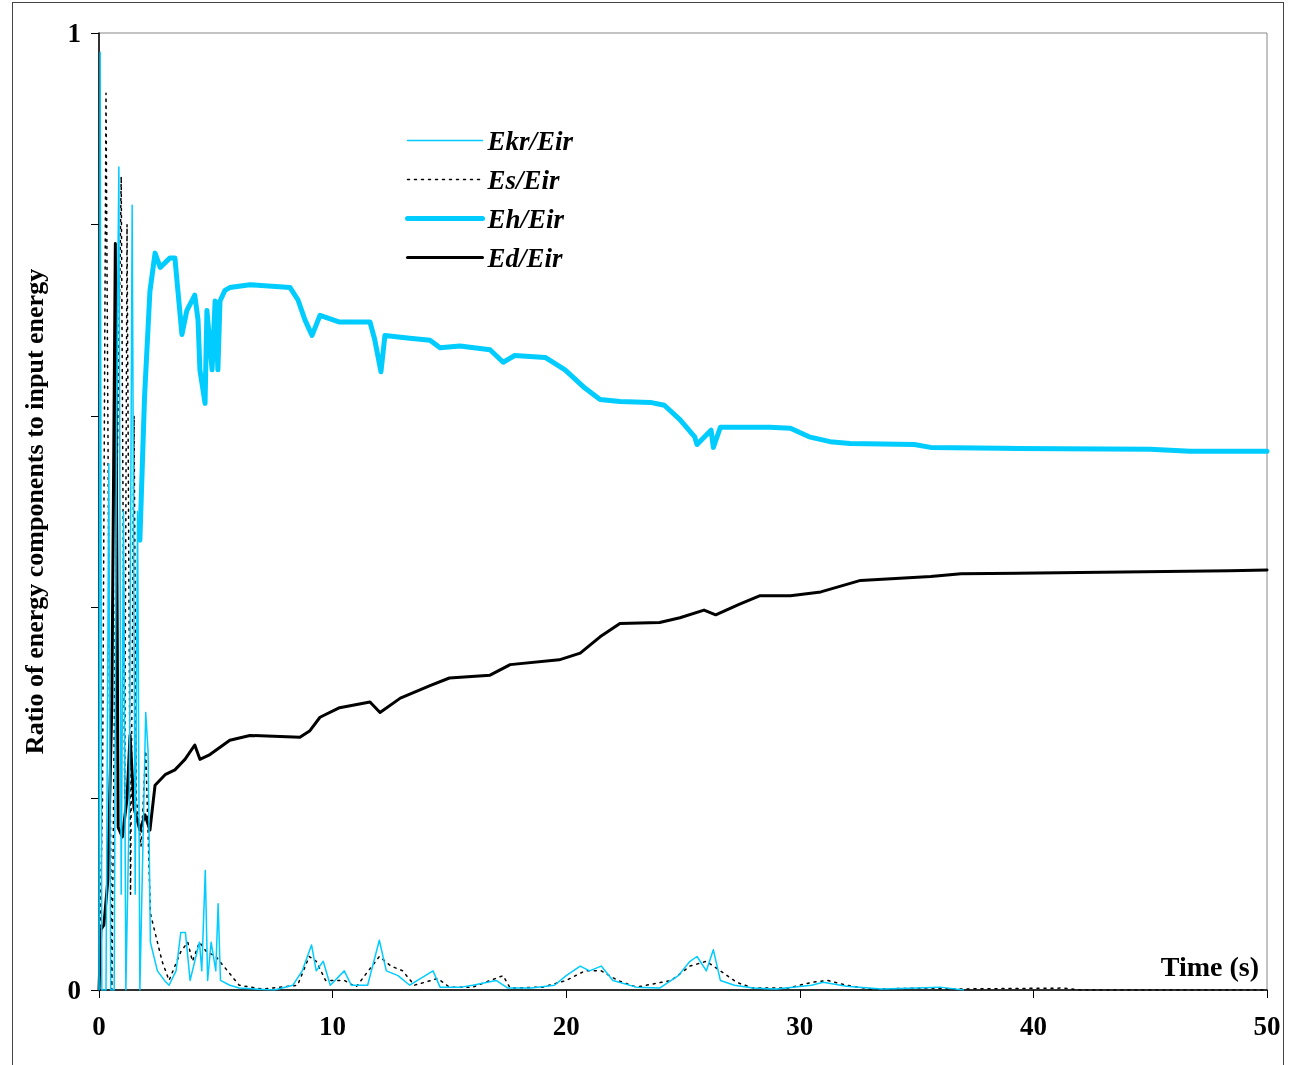  What do you see at coordinates (525, 257) in the screenshot?
I see `legend-label: Ed/Eir` at bounding box center [525, 257].